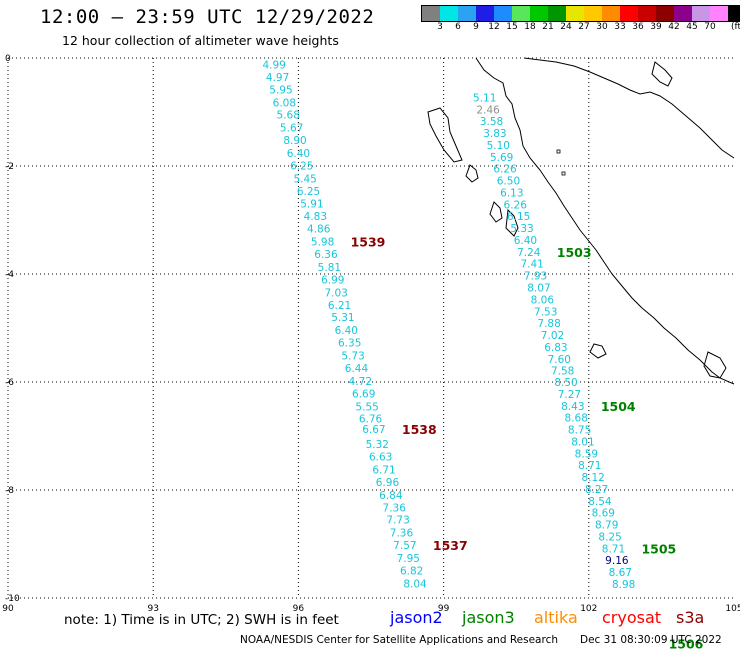 The height and width of the screenshot is (650, 740). Describe the element at coordinates (600, 502) in the screenshot. I see `swh-value: 8.54` at that location.